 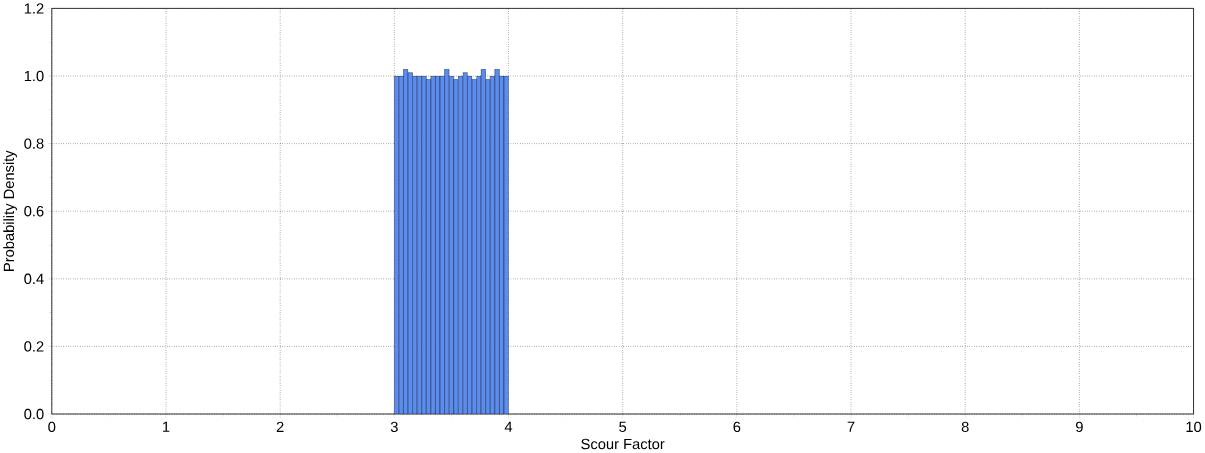 I want to click on y-tick-label: 1.2, so click(x=34, y=8).